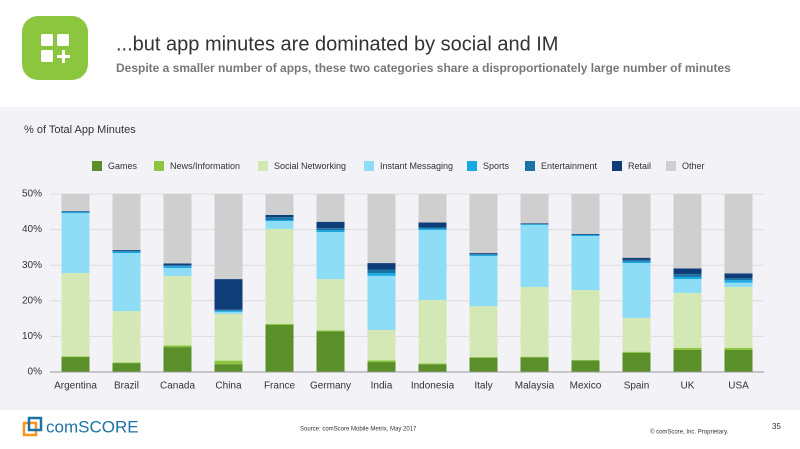 The height and width of the screenshot is (449, 800). Describe the element at coordinates (637, 386) in the screenshot. I see `x-tick-label: Spain` at that location.